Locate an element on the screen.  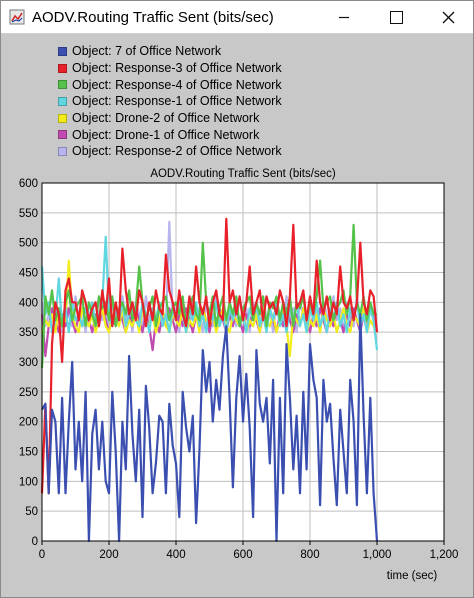
legend-item: Object: 7 of Office Network is located at coordinates (170, 51).